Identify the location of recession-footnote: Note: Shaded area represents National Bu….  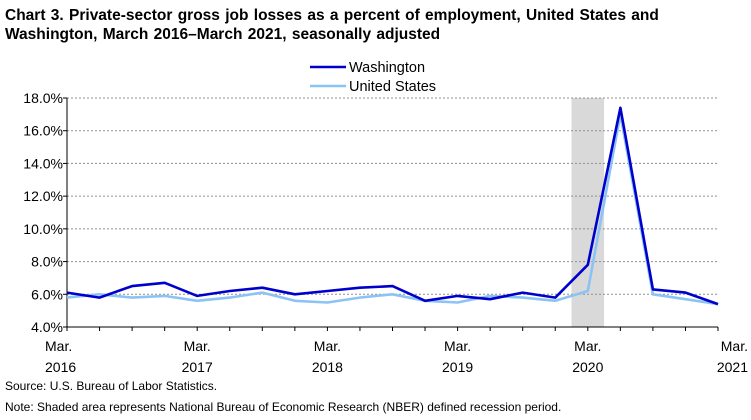
(283, 407).